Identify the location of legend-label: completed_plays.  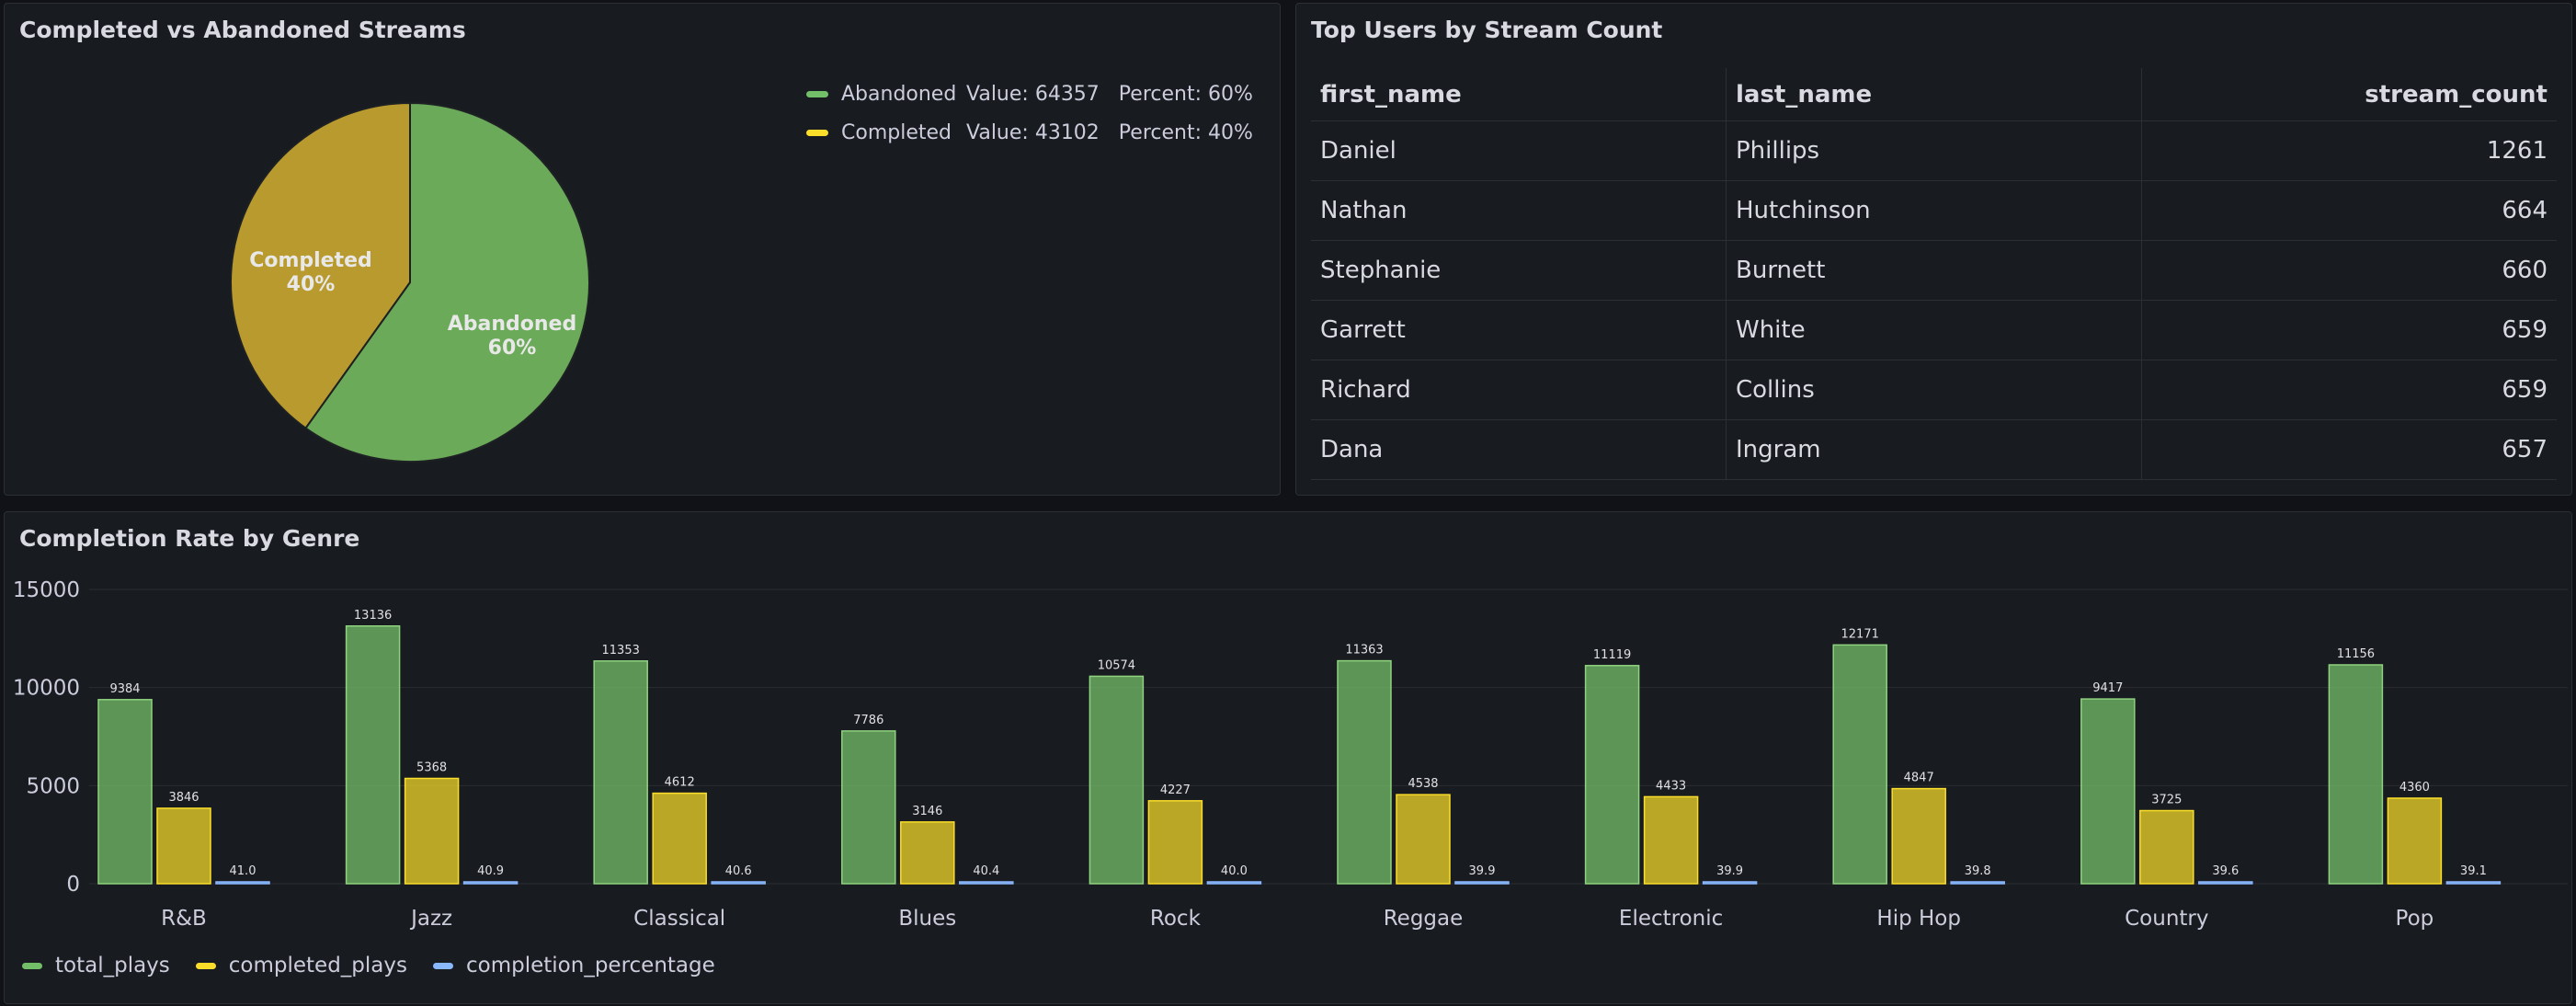
(317, 965).